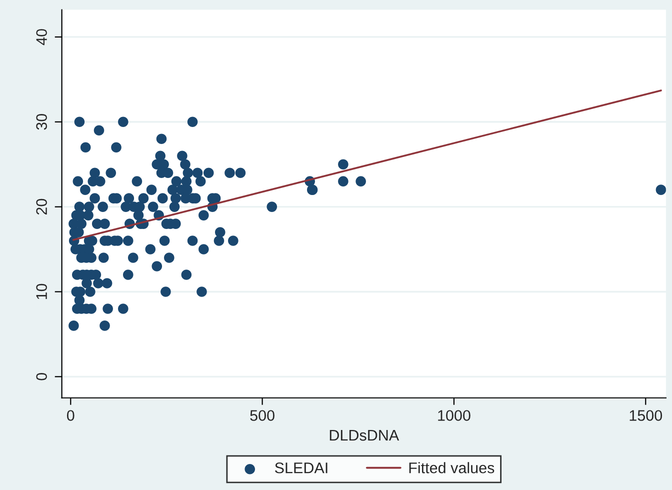 The width and height of the screenshot is (672, 490). Describe the element at coordinates (301, 468) in the screenshot. I see `legend-label: SLEDAI` at that location.